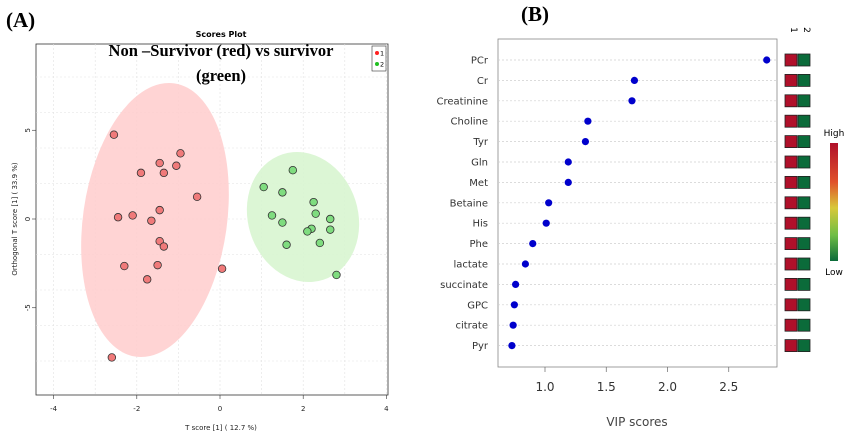  Describe the element at coordinates (535, 14) in the screenshot. I see `panel-b-label: (B)` at that location.